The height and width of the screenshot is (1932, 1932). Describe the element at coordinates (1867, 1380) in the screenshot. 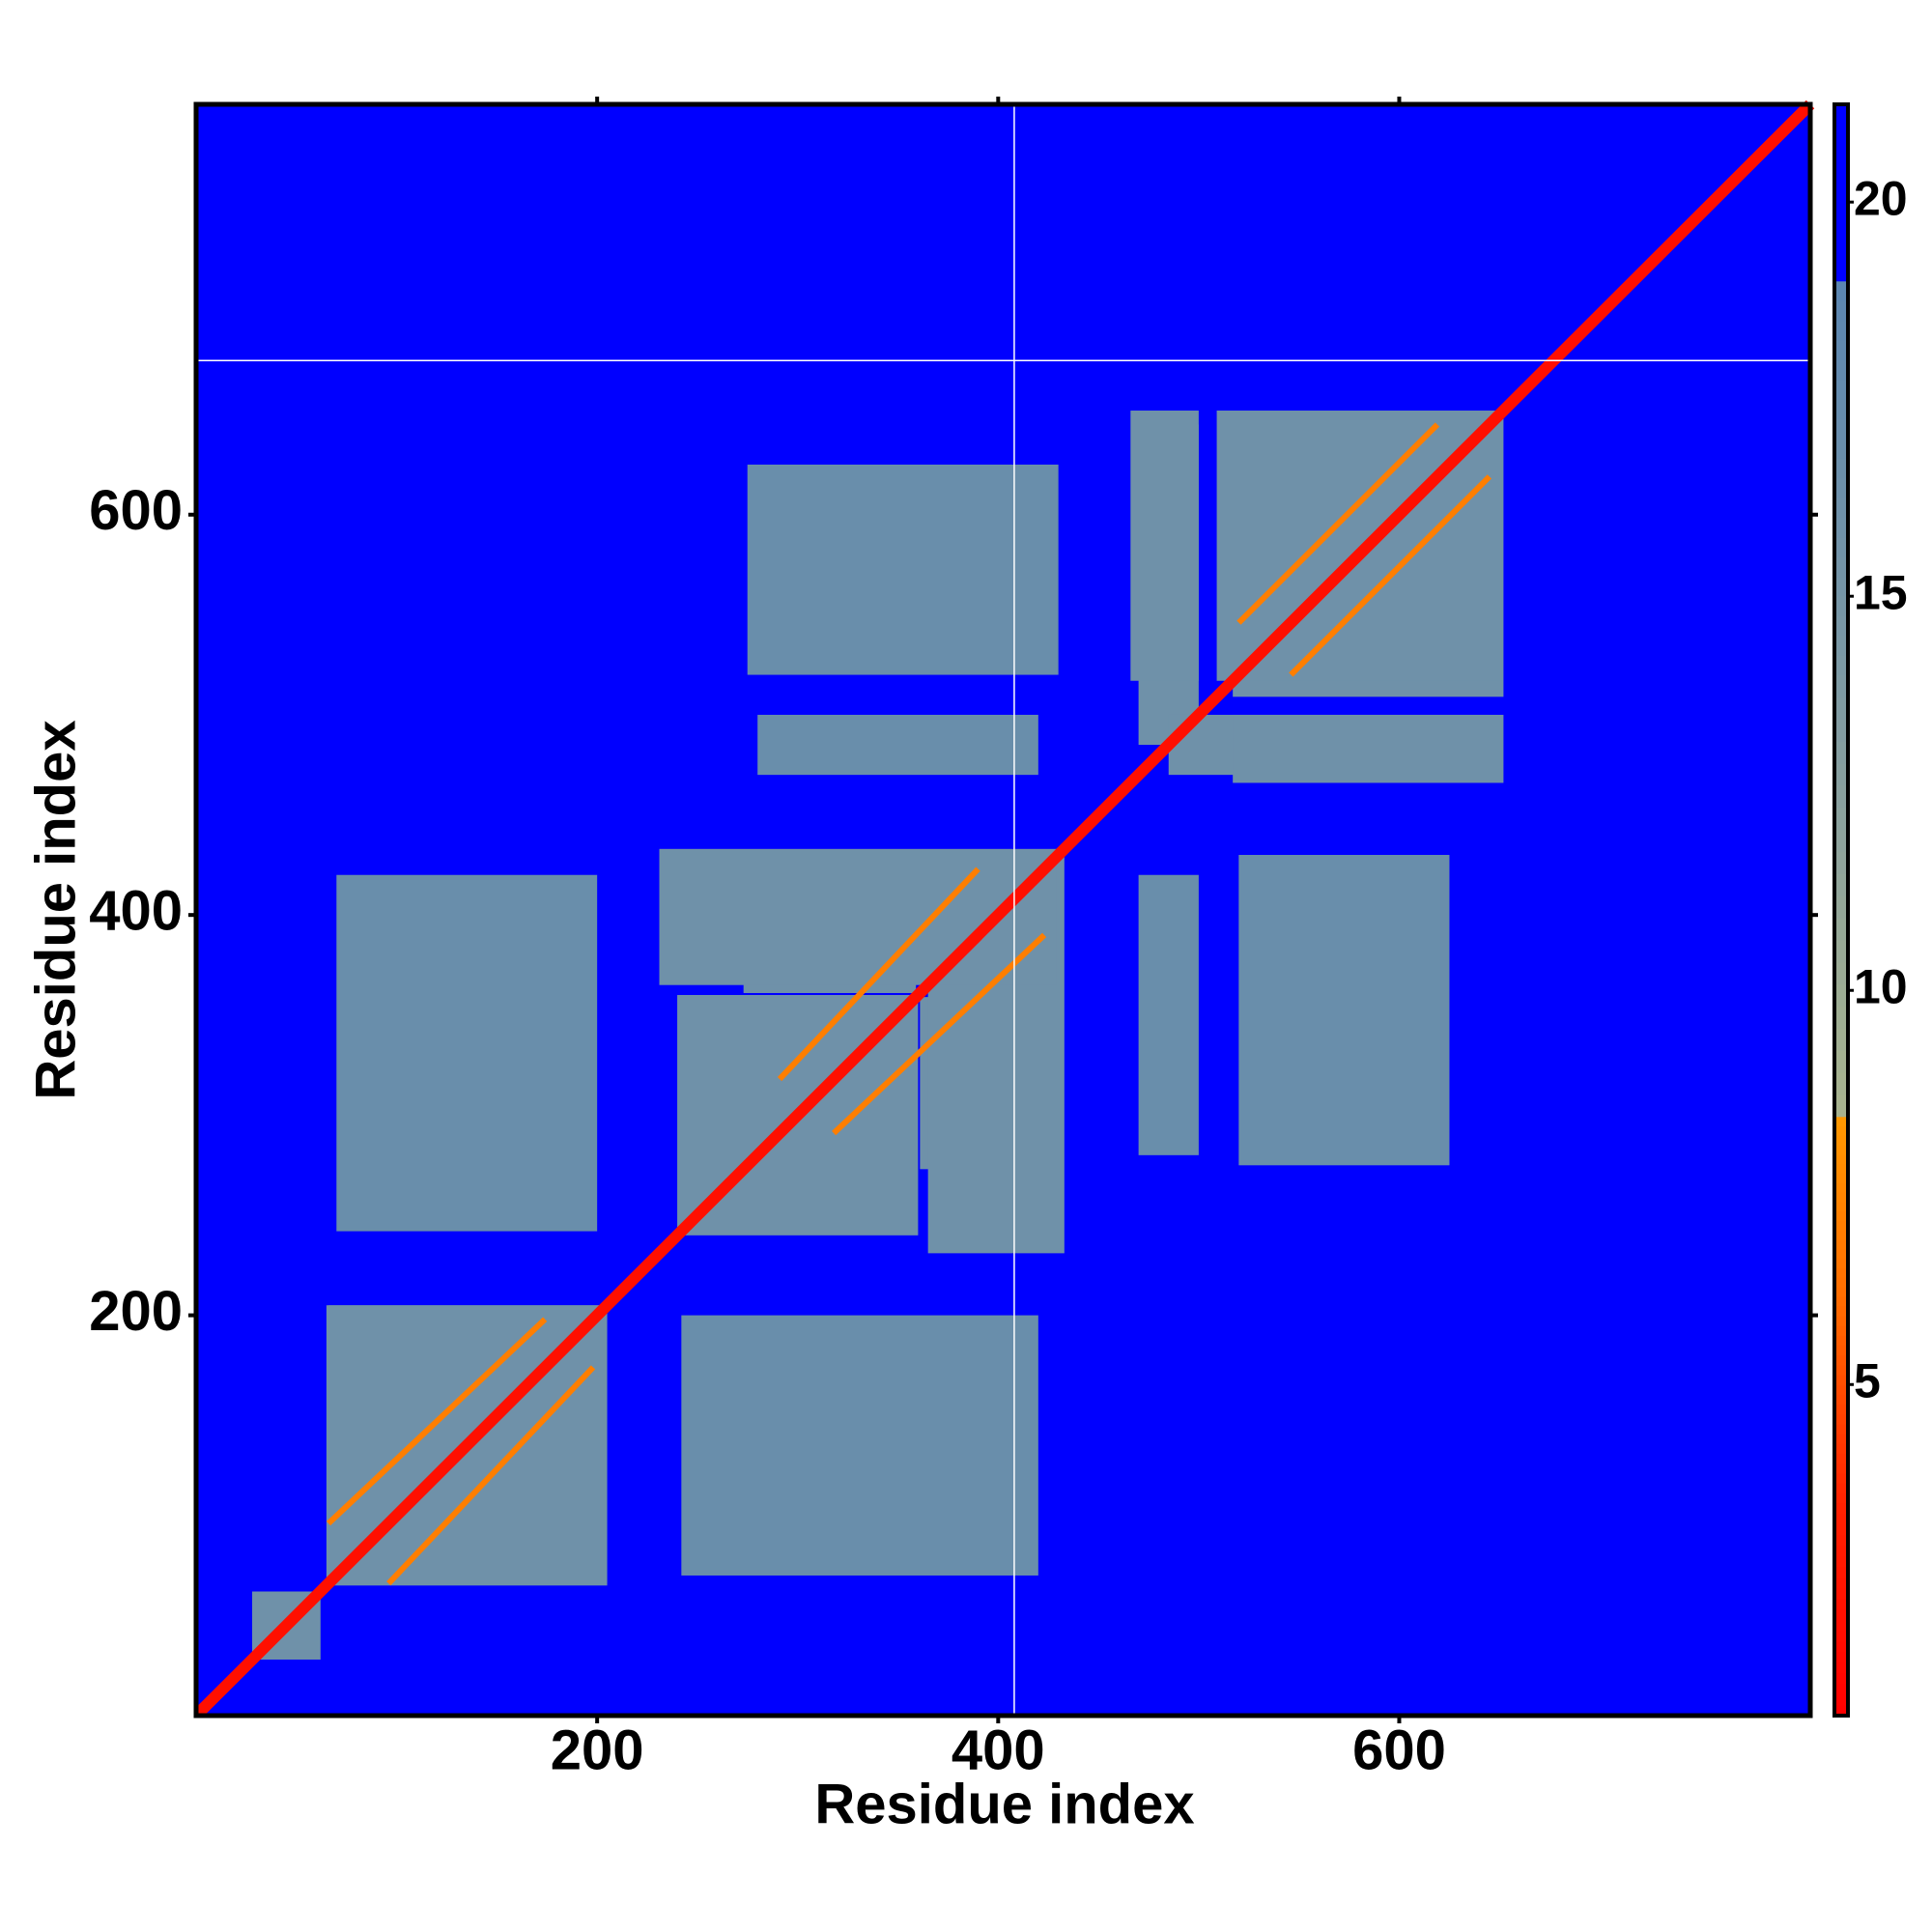

I see `colorbar-tick-label: 5` at that location.